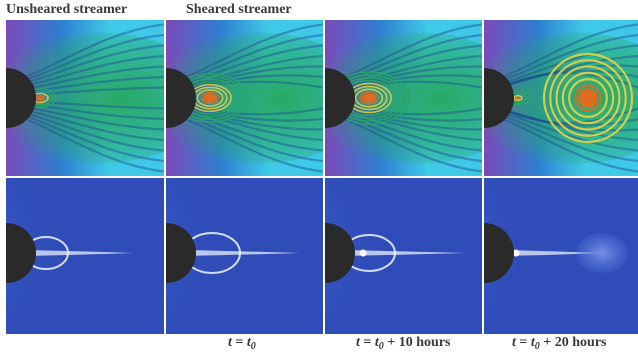 This screenshot has width=638, height=356. I want to click on corona-panel-sheared-t20, so click(561, 256).